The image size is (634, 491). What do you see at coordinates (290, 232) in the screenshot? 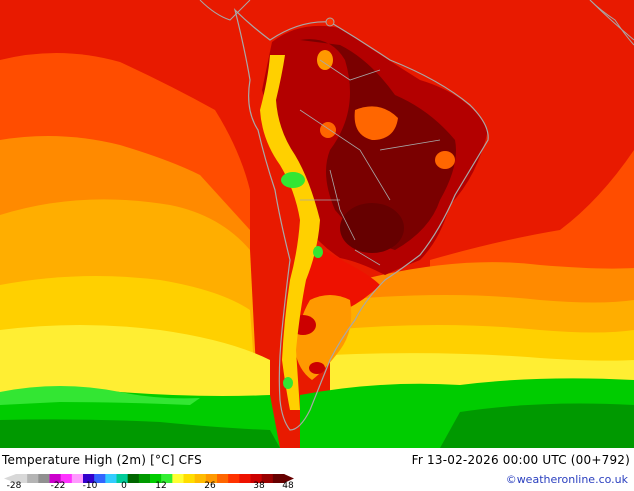
I see `andes-ridge` at bounding box center [290, 232].